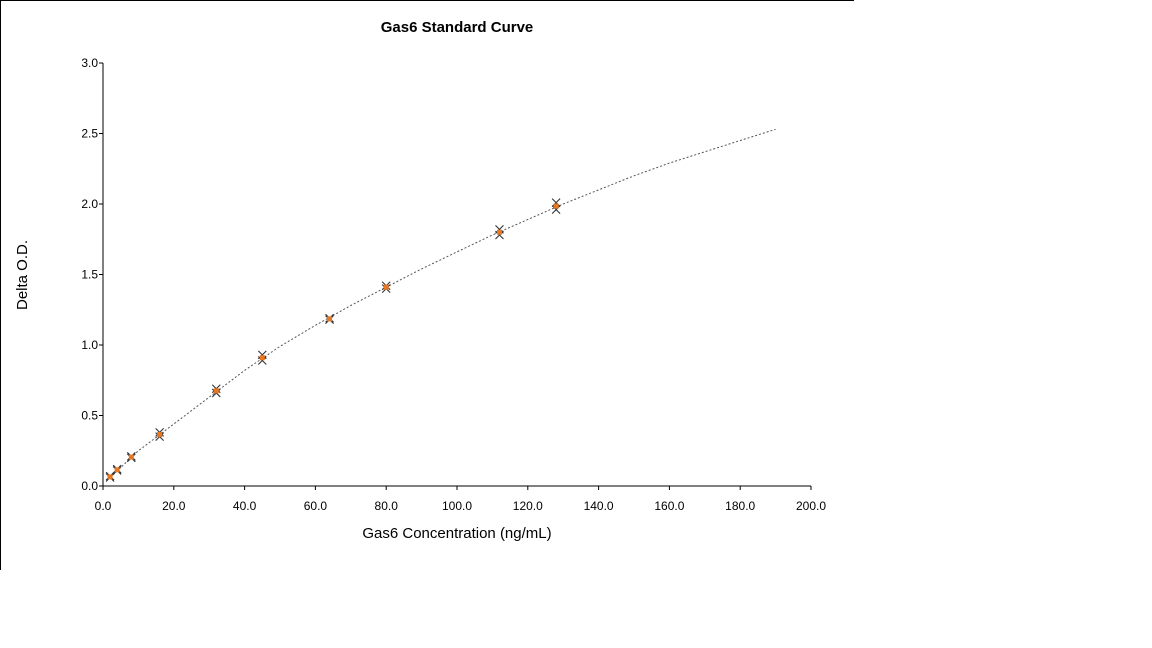 The height and width of the screenshot is (648, 1152). What do you see at coordinates (22, 275) in the screenshot?
I see `y-axis-title: Delta O.D.` at bounding box center [22, 275].